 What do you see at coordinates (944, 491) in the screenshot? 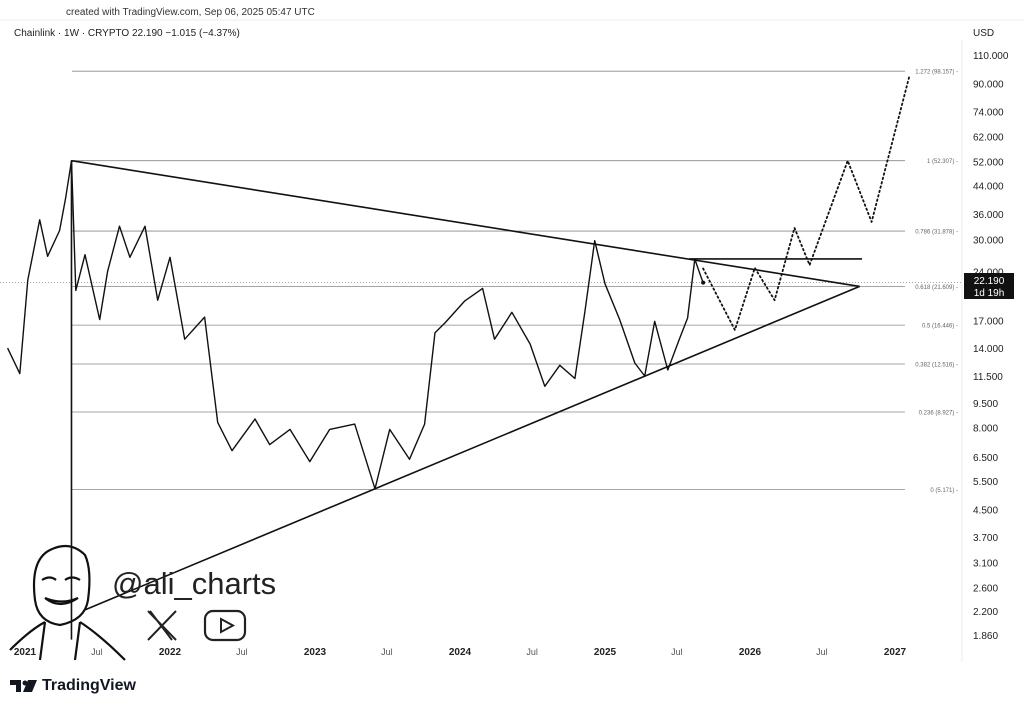
I see `fib-label: 0 (5.171) -` at bounding box center [944, 491].